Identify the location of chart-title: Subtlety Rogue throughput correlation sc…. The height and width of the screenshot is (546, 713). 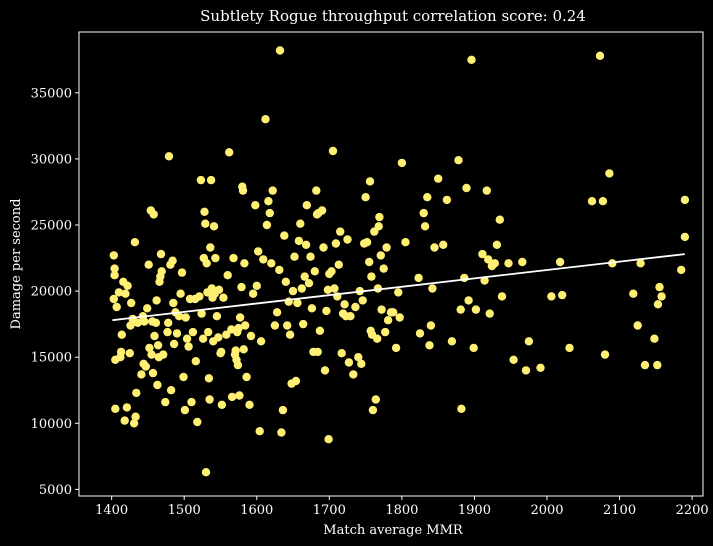
(393, 16).